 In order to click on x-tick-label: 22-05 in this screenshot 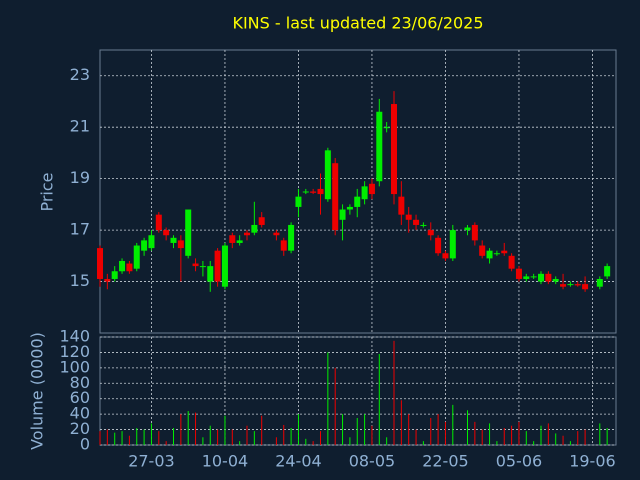, I will do `click(445, 461)`.